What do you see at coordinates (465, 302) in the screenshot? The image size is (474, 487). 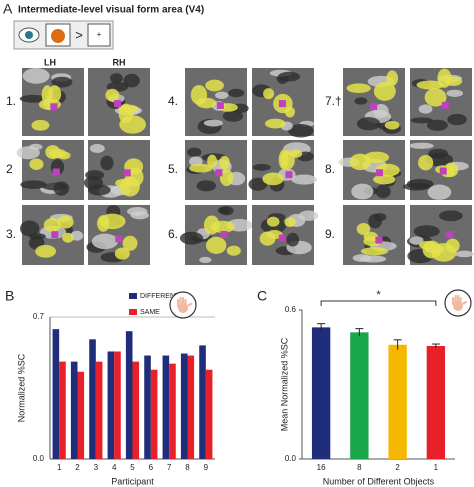 I see `thumb` at bounding box center [465, 302].